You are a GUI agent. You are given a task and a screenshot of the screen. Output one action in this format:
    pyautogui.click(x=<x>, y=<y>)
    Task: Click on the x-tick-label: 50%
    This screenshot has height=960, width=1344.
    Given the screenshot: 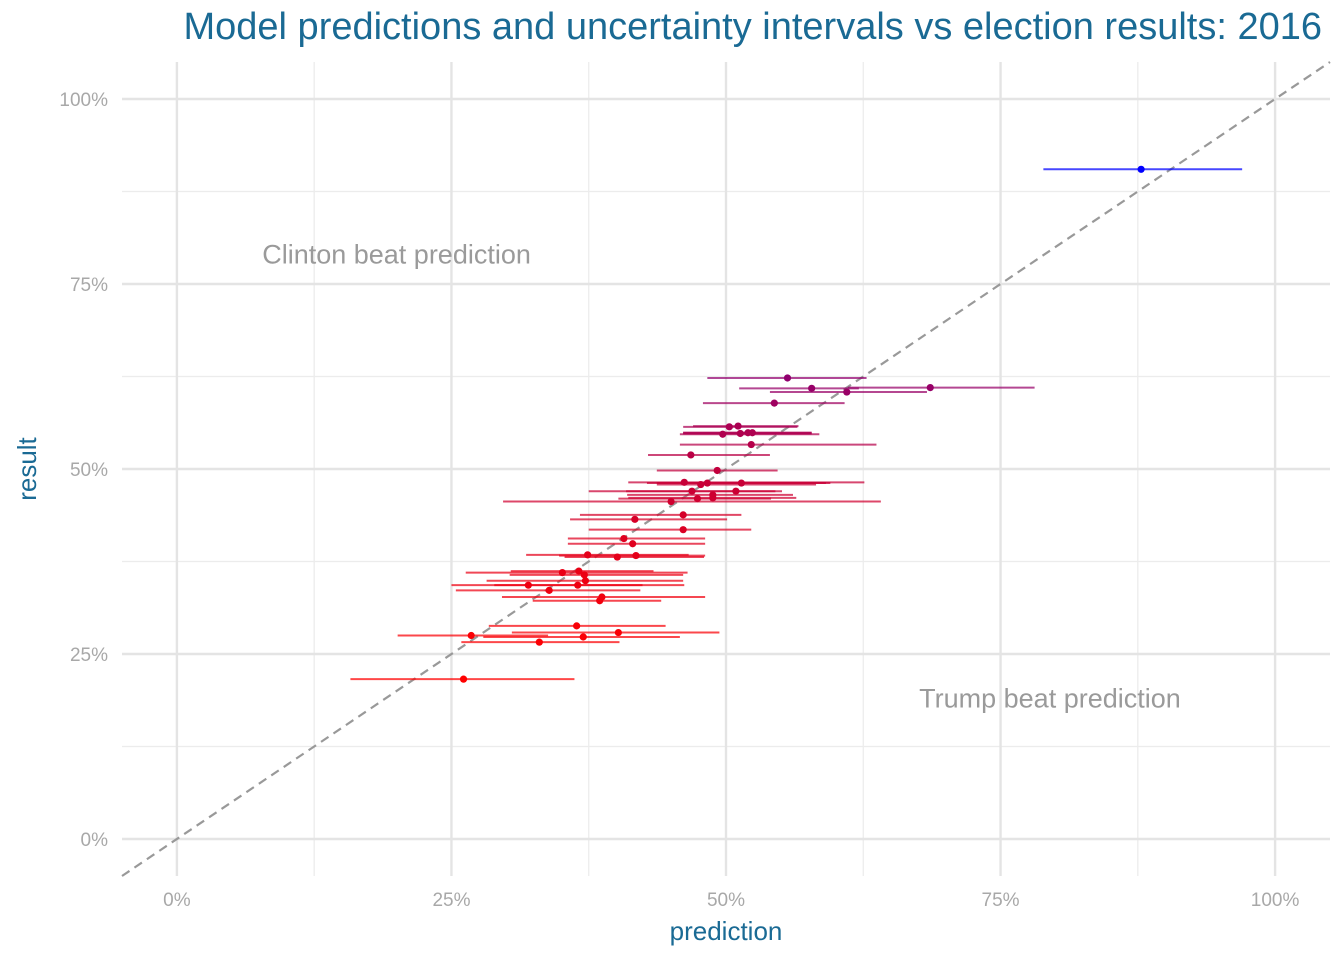 What is the action you would take?
    pyautogui.click(x=726, y=900)
    